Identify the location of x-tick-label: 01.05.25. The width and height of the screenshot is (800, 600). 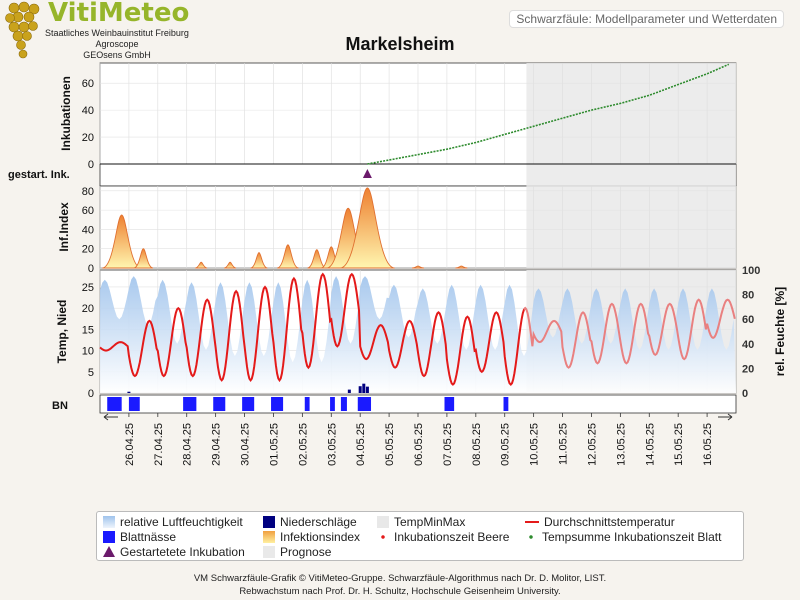
(274, 444).